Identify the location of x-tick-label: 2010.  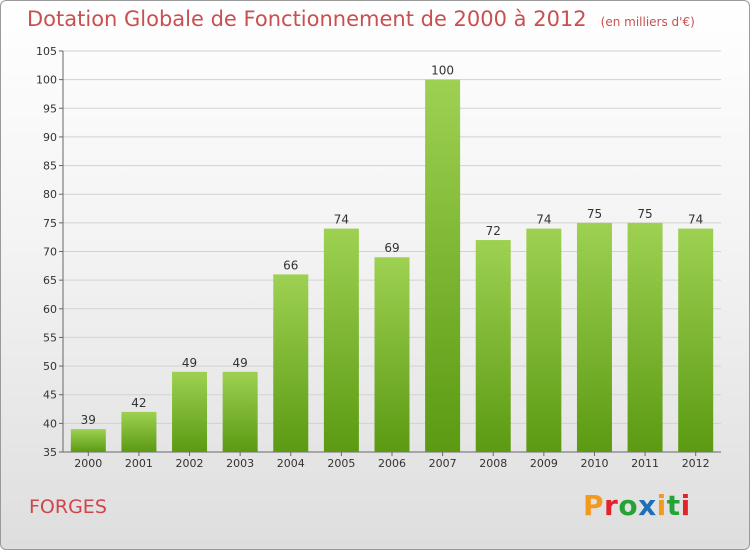
(594, 463).